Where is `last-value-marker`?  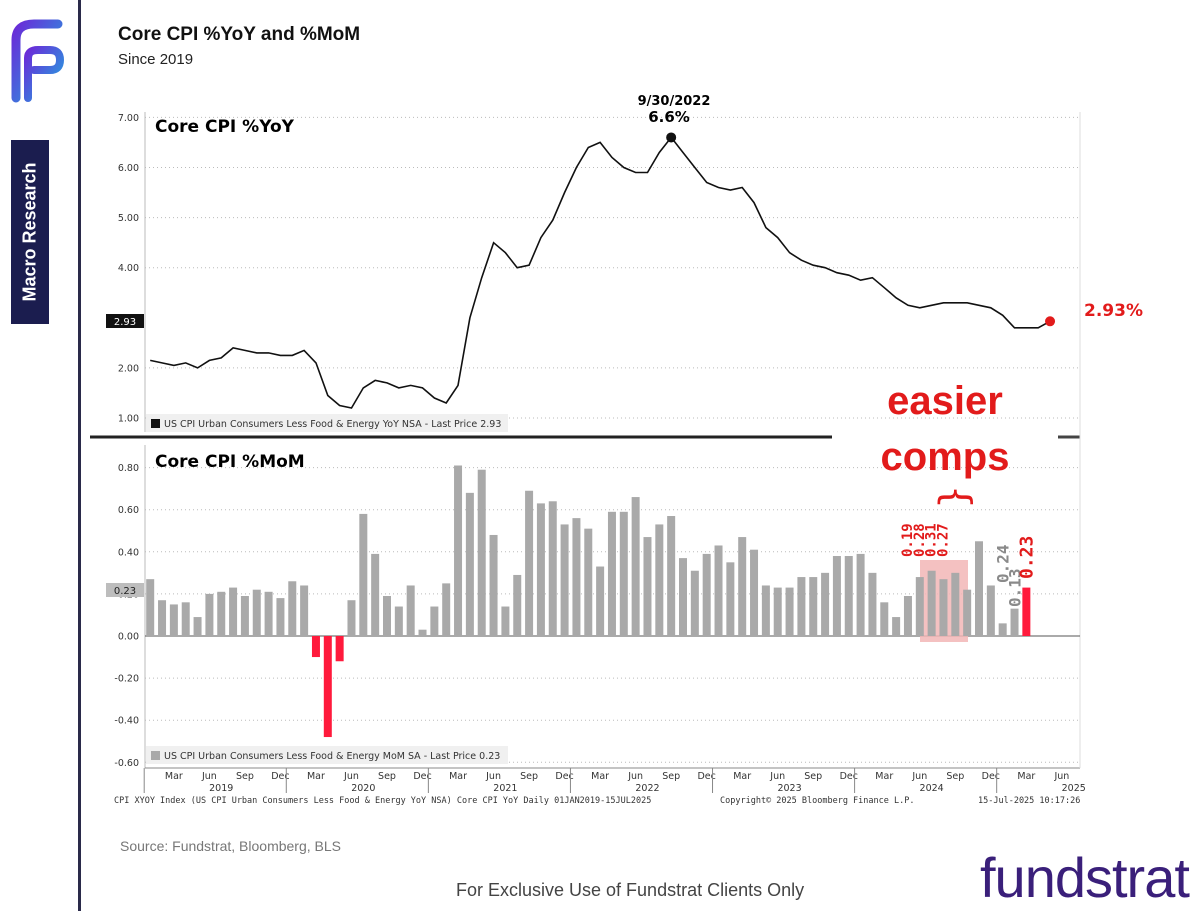
last-value-marker is located at coordinates (1050, 321).